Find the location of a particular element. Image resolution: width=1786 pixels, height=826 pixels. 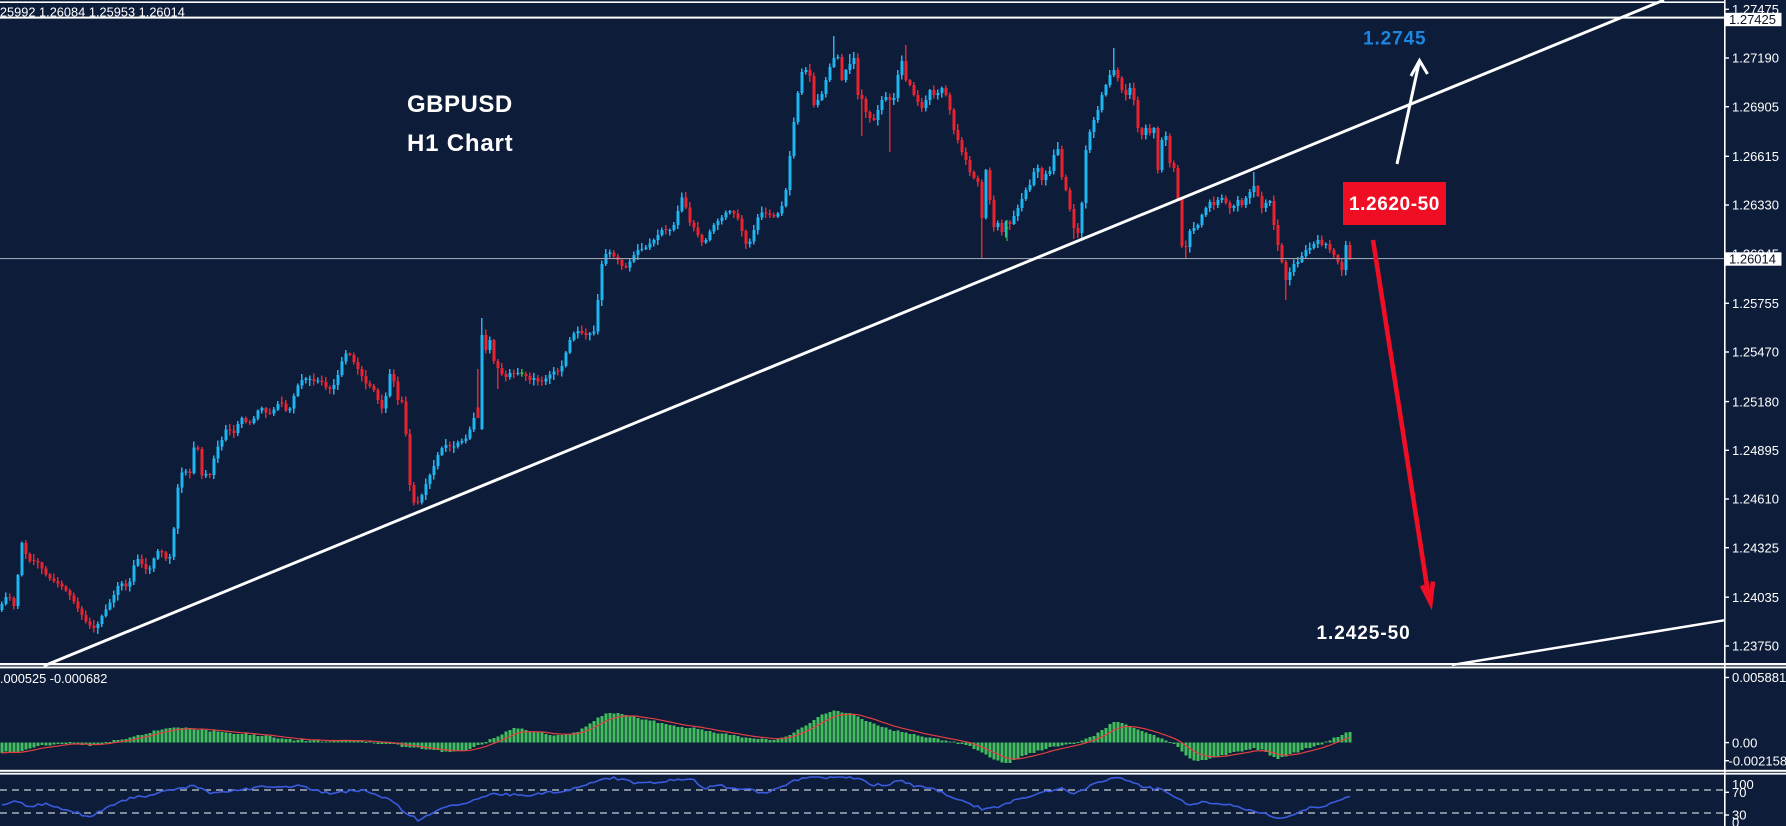

svg-text: 1.2620-50 is located at coordinates (1394, 204).